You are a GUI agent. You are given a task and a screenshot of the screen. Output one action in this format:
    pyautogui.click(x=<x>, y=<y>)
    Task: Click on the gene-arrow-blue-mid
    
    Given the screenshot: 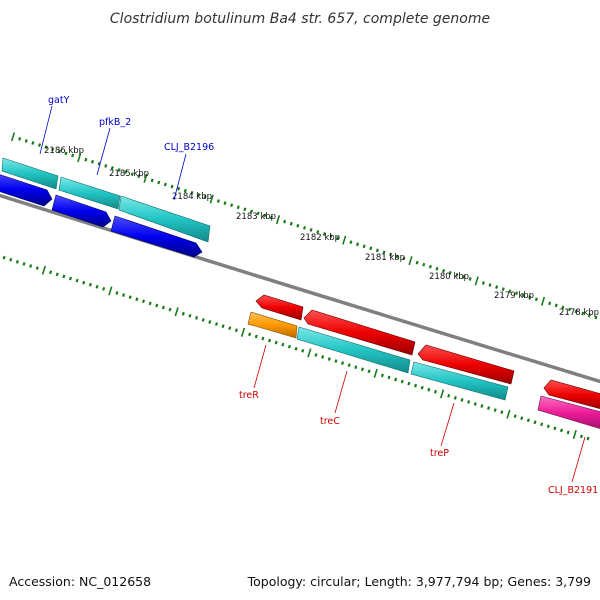 What is the action you would take?
    pyautogui.click(x=81, y=211)
    